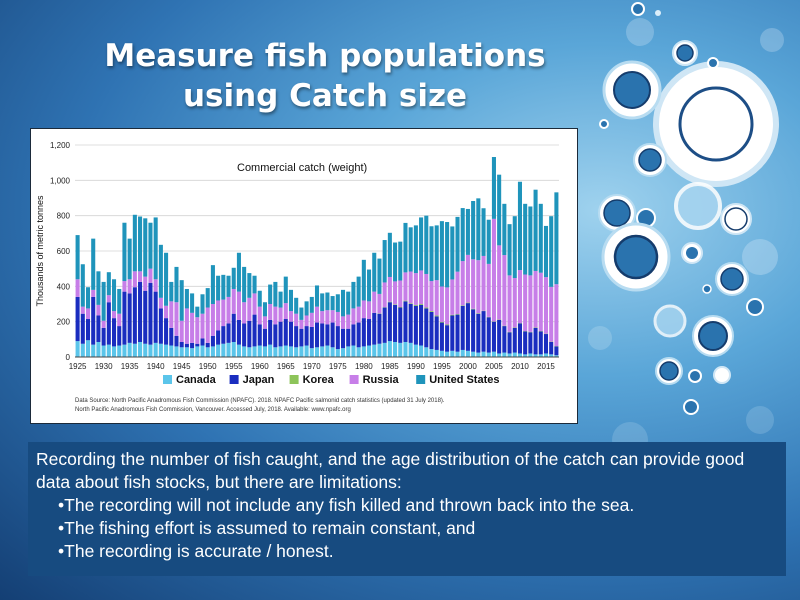  I want to click on y-tick-label: 1,000, so click(60, 180).